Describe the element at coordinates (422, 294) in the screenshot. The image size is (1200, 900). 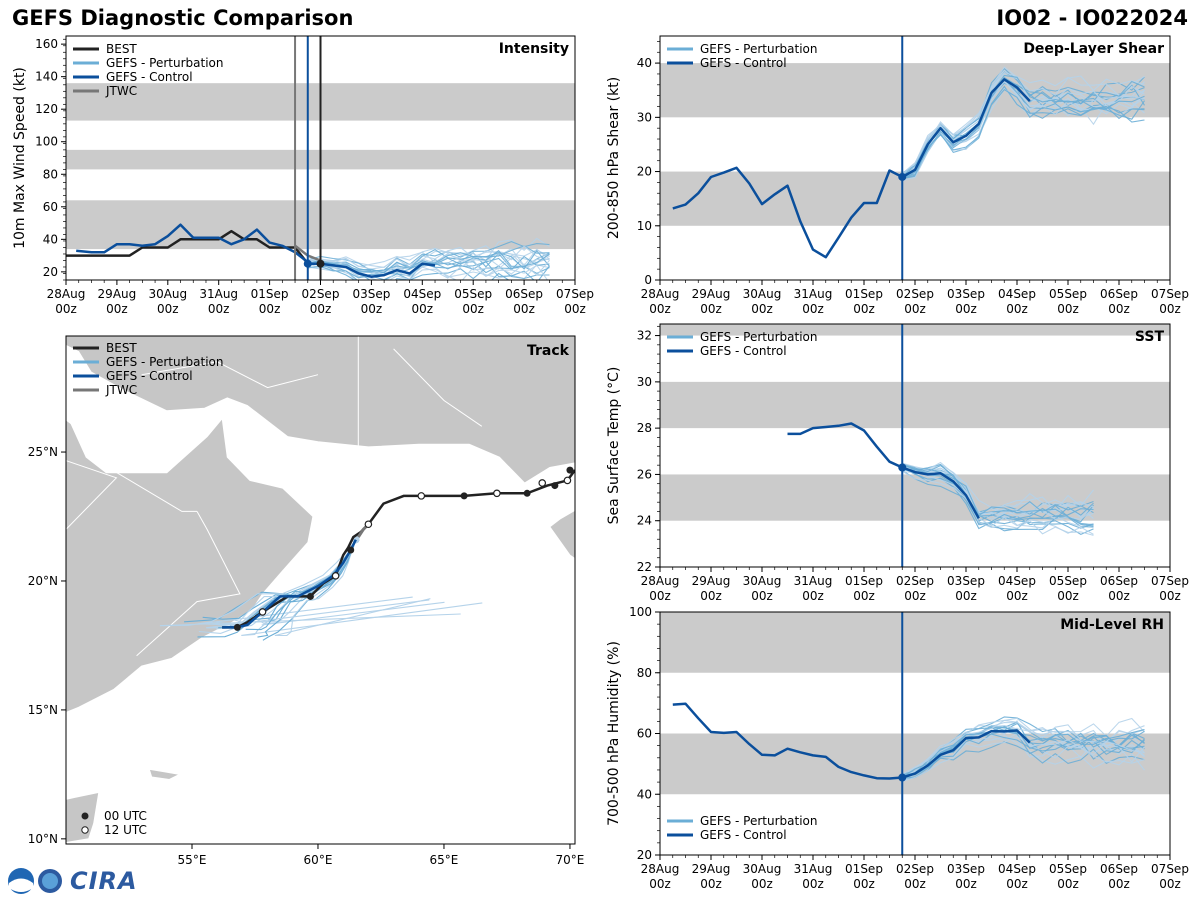
I see `intensity-xtick-label: 04Sep` at that location.